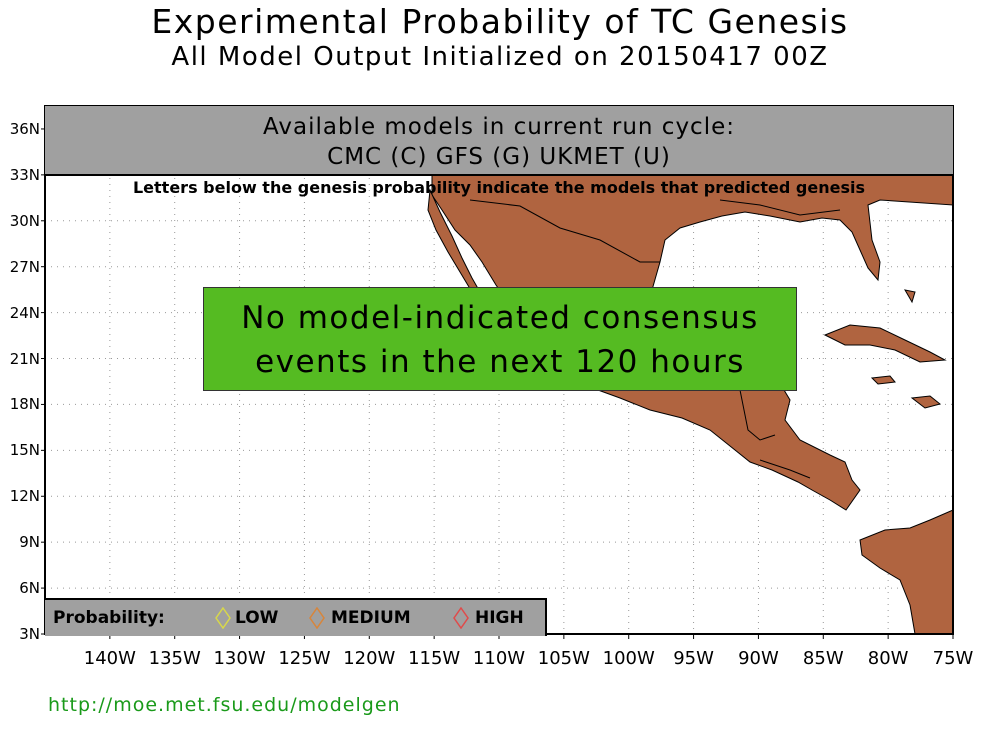  I want to click on low-diamond-icon, so click(223, 618).